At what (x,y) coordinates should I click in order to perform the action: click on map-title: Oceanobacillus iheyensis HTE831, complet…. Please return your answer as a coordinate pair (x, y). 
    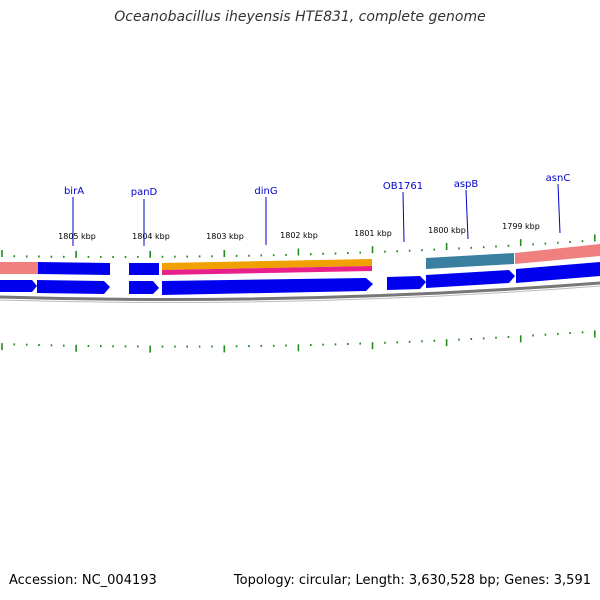
    Looking at the image, I should click on (300, 17).